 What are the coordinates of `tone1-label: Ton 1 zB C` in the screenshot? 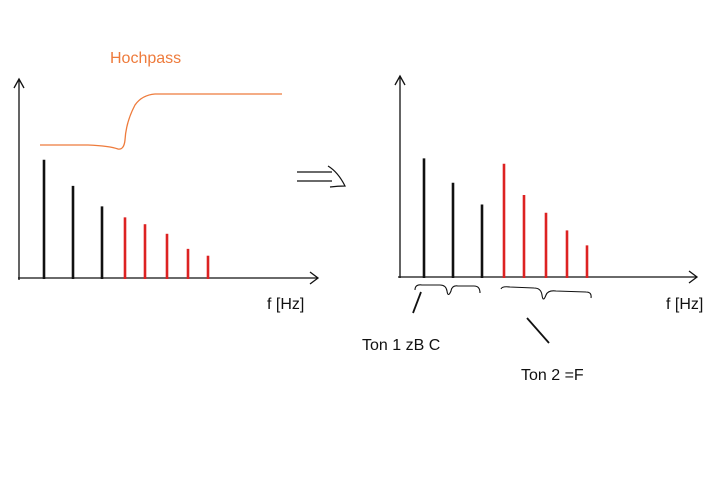 It's located at (401, 345).